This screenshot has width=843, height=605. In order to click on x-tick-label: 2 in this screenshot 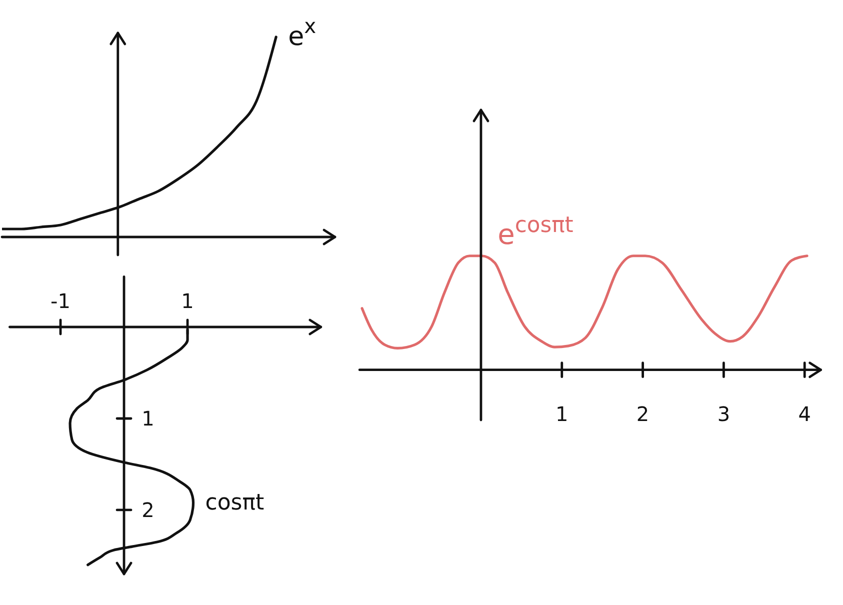, I will do `click(643, 414)`.